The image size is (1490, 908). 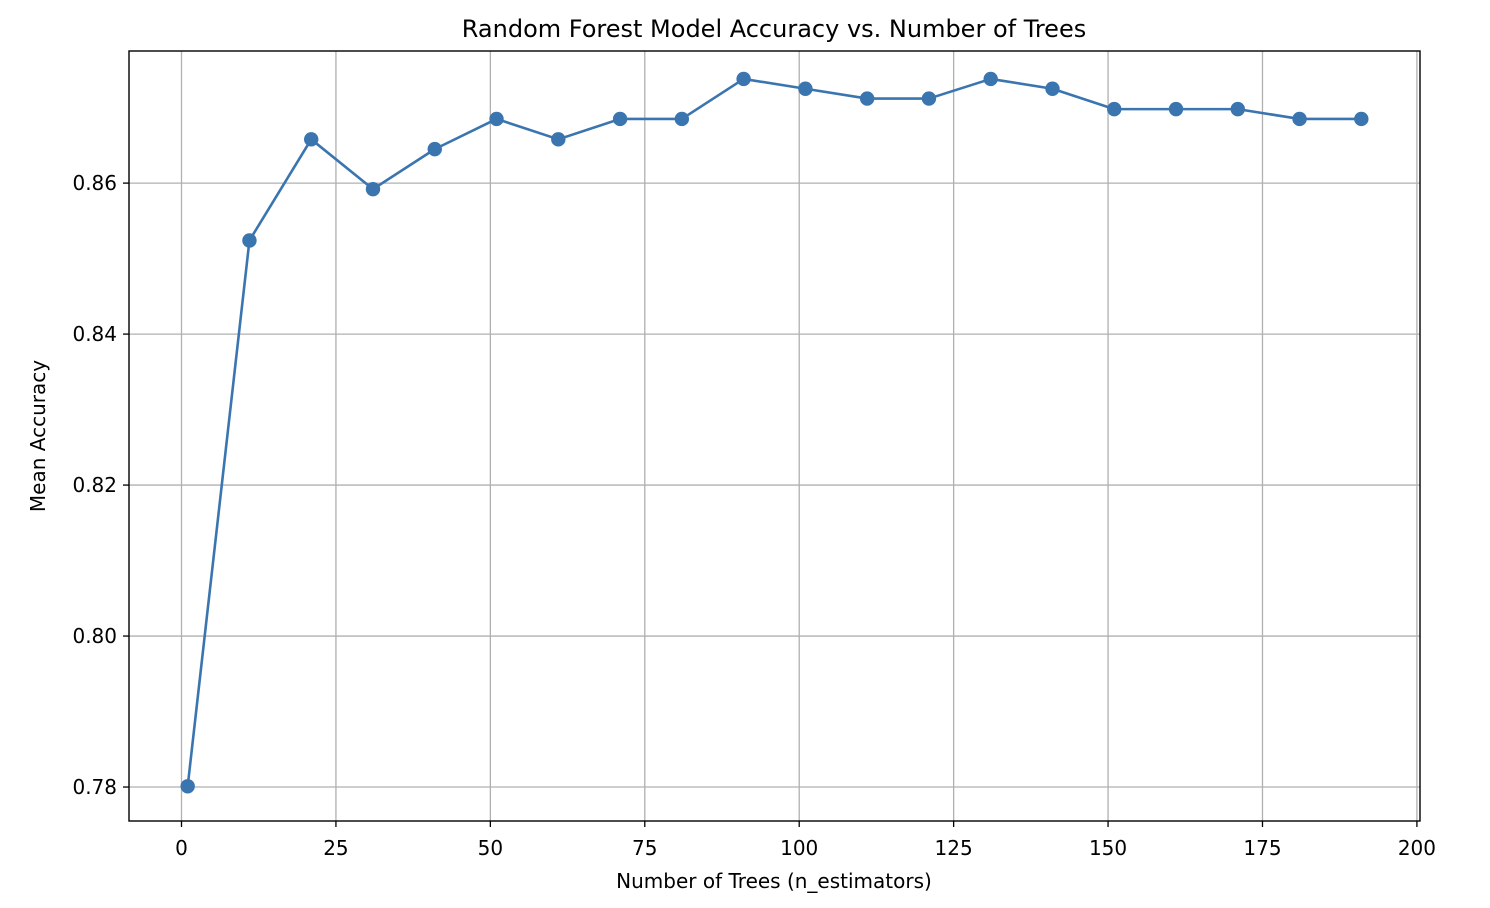 What do you see at coordinates (38, 436) in the screenshot?
I see `y-axis-label: Mean Accuracy` at bounding box center [38, 436].